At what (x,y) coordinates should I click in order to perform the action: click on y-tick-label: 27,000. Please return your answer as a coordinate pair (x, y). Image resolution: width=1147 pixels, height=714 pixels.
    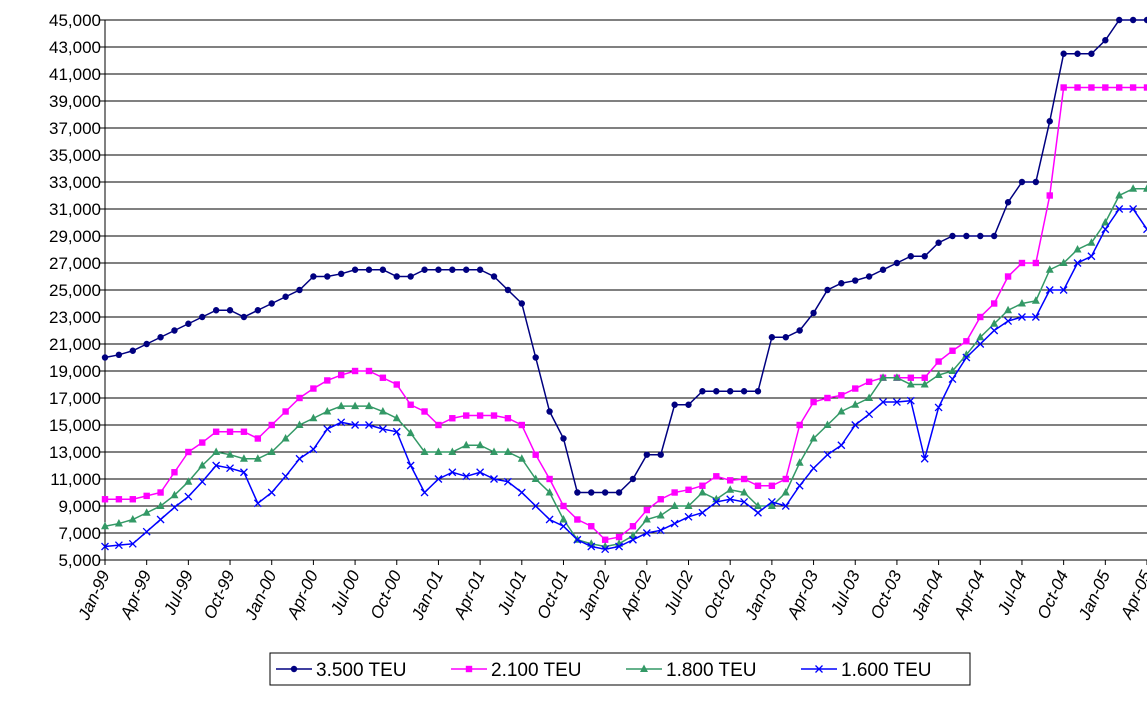
    Looking at the image, I should click on (75, 263).